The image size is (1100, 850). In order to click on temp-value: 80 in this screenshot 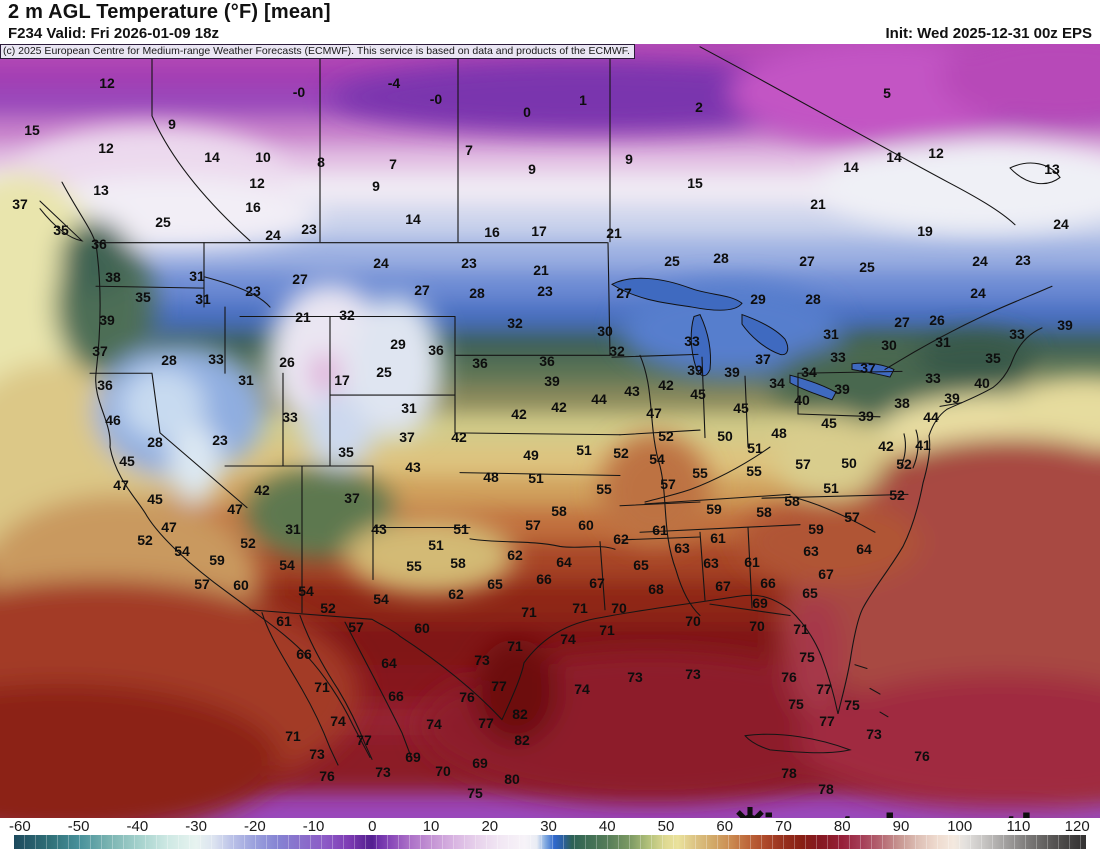, I will do `click(512, 779)`.